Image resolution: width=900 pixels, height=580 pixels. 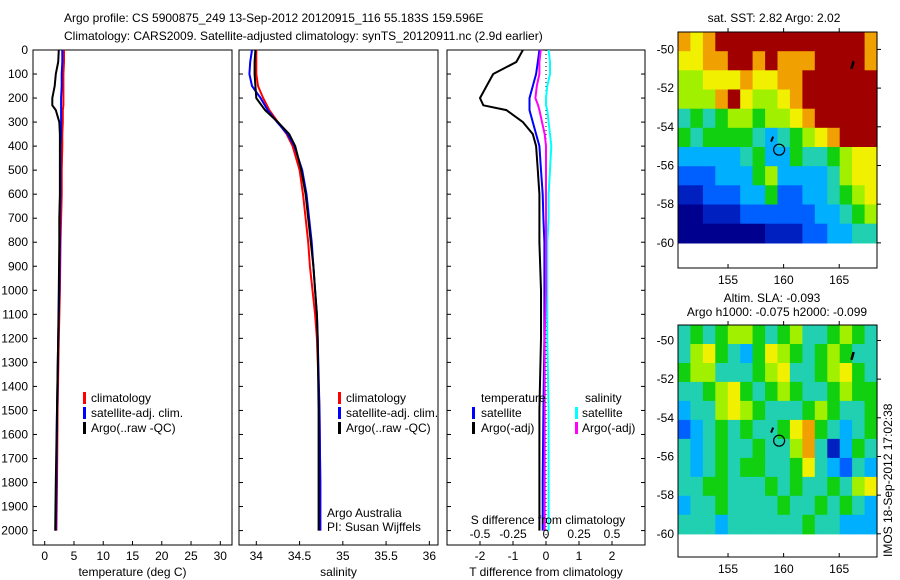 I want to click on sla-map-subtitle: Argo h1000: -0.075 h2000: -0.099, so click(x=777, y=312).